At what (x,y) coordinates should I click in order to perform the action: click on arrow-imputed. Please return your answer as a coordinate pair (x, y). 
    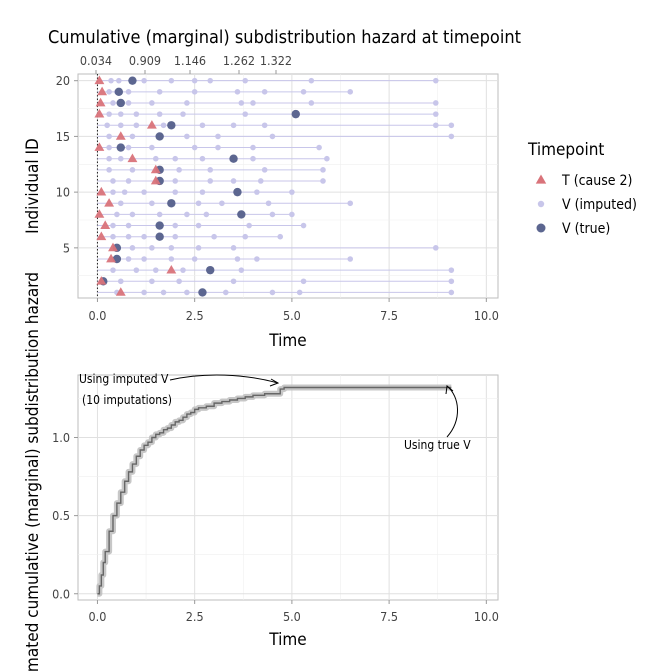
    Looking at the image, I should click on (224, 379).